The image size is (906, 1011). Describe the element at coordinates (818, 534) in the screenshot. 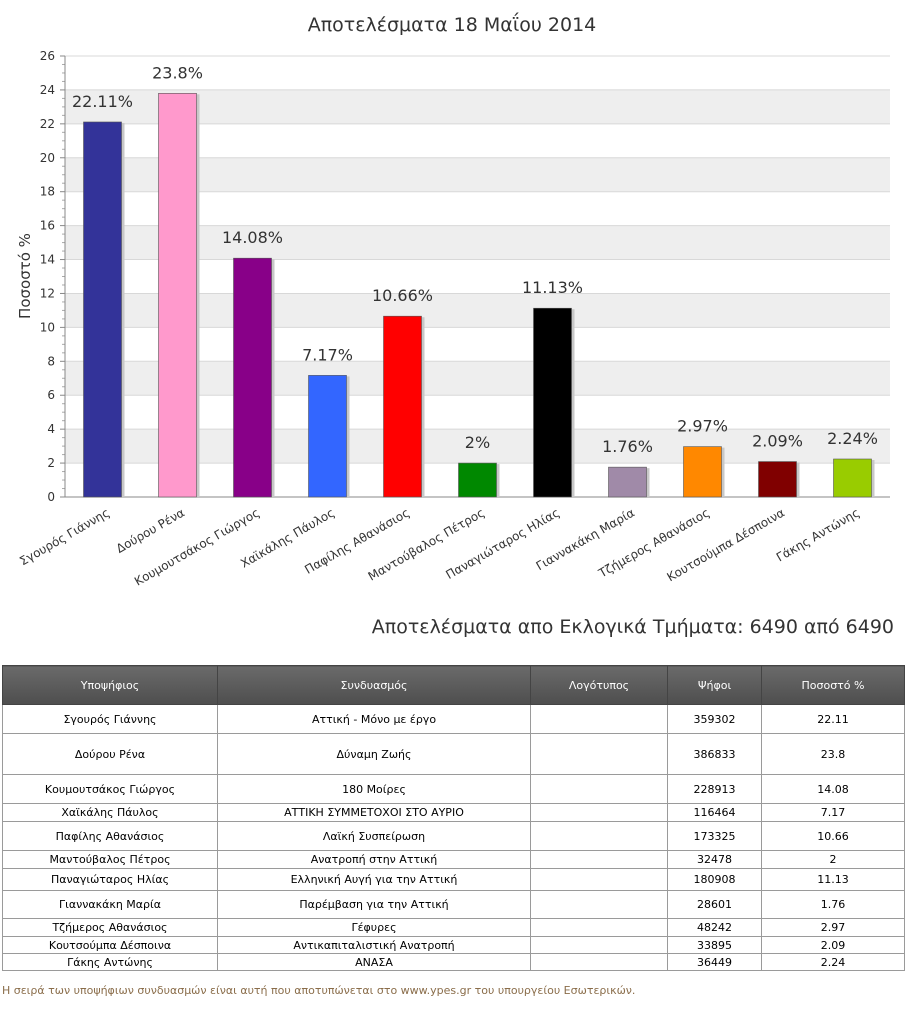

I see `x-tick-label: Γάκης Αντώνης` at that location.